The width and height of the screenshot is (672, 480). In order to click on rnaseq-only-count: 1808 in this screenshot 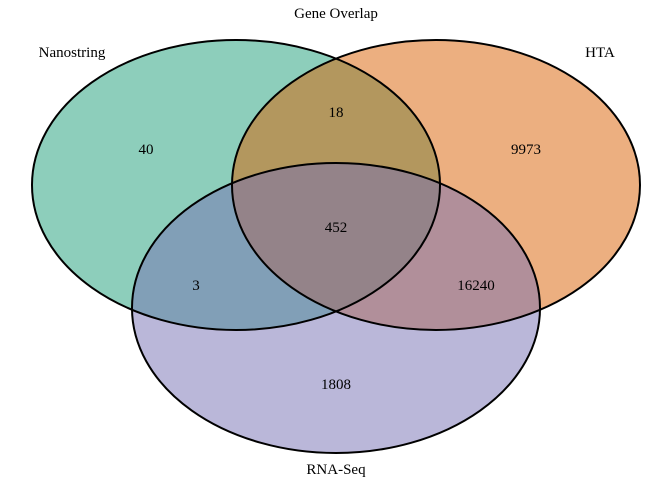, I will do `click(336, 385)`.